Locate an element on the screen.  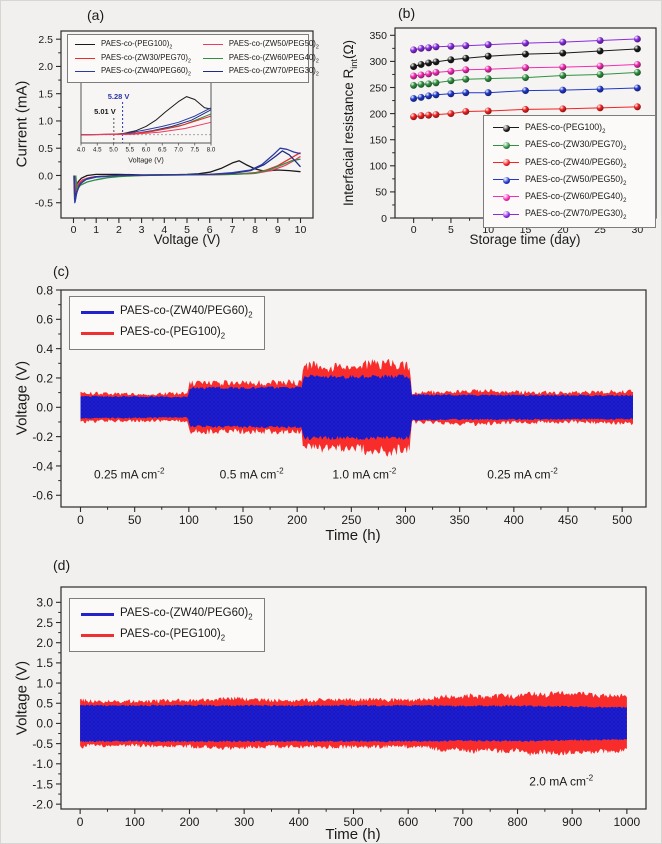
svg-text: 250 is located at coordinates (351, 520).